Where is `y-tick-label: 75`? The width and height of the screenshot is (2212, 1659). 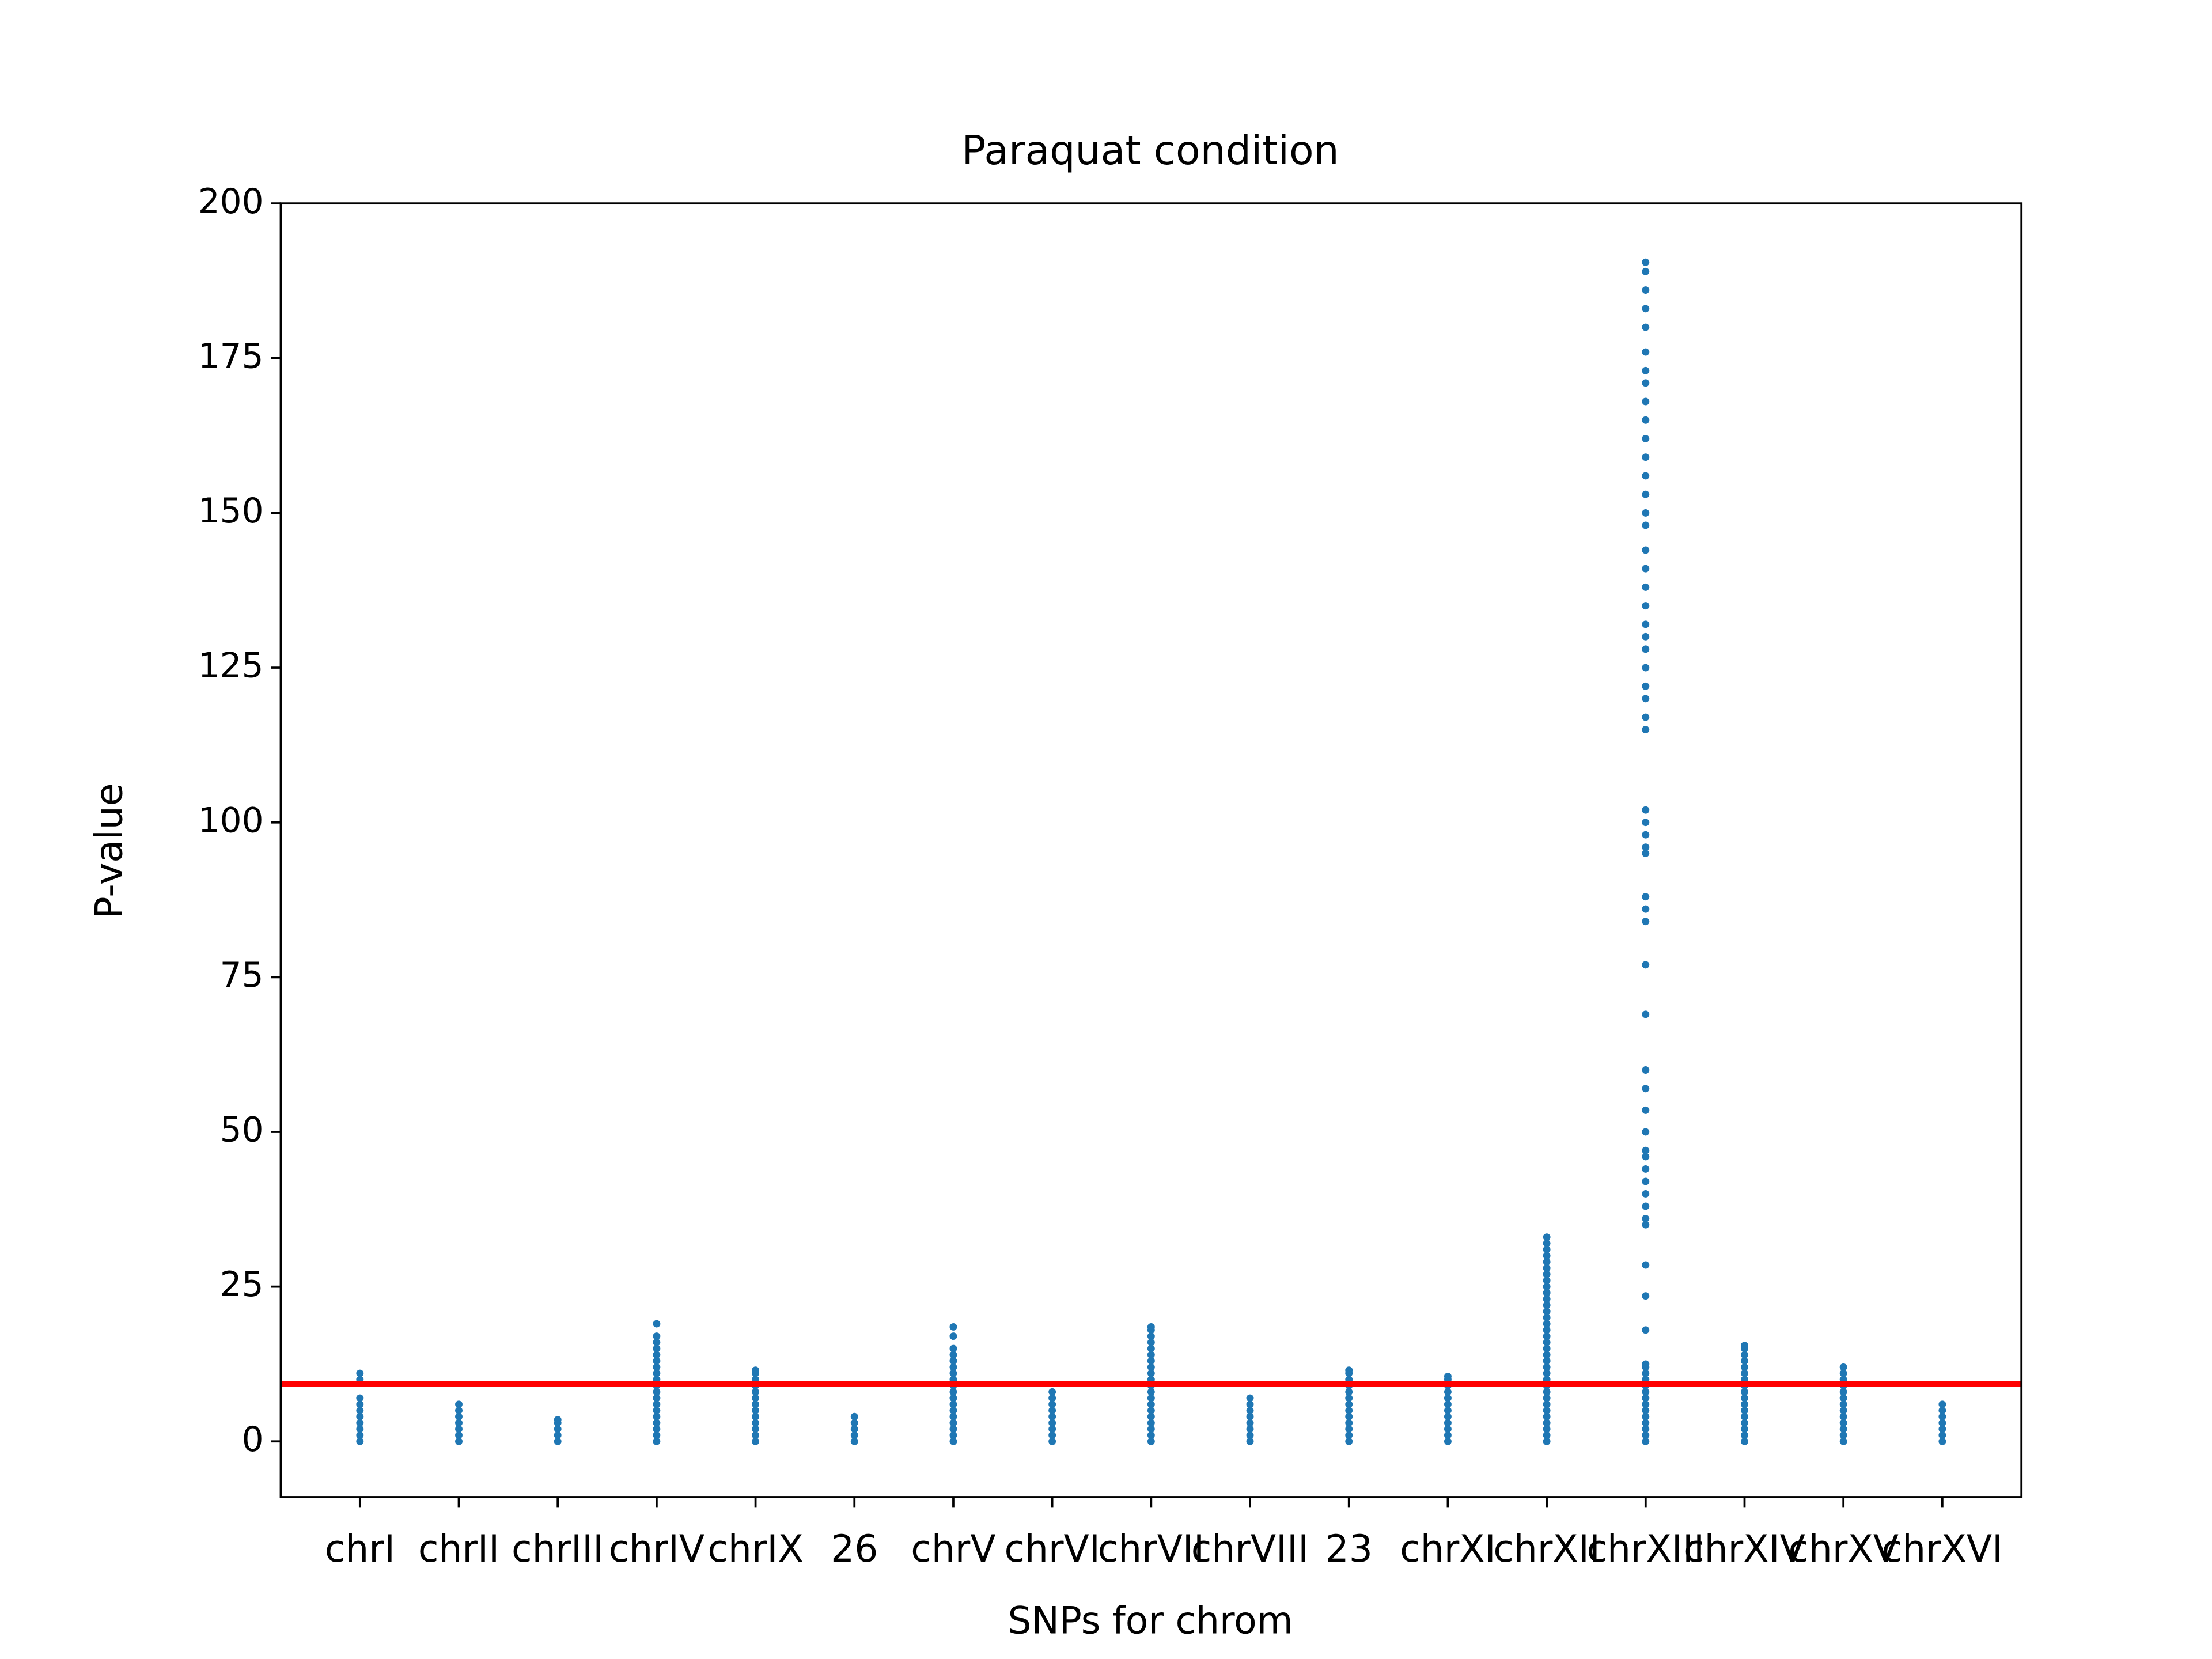 y-tick-label: 75 is located at coordinates (242, 975).